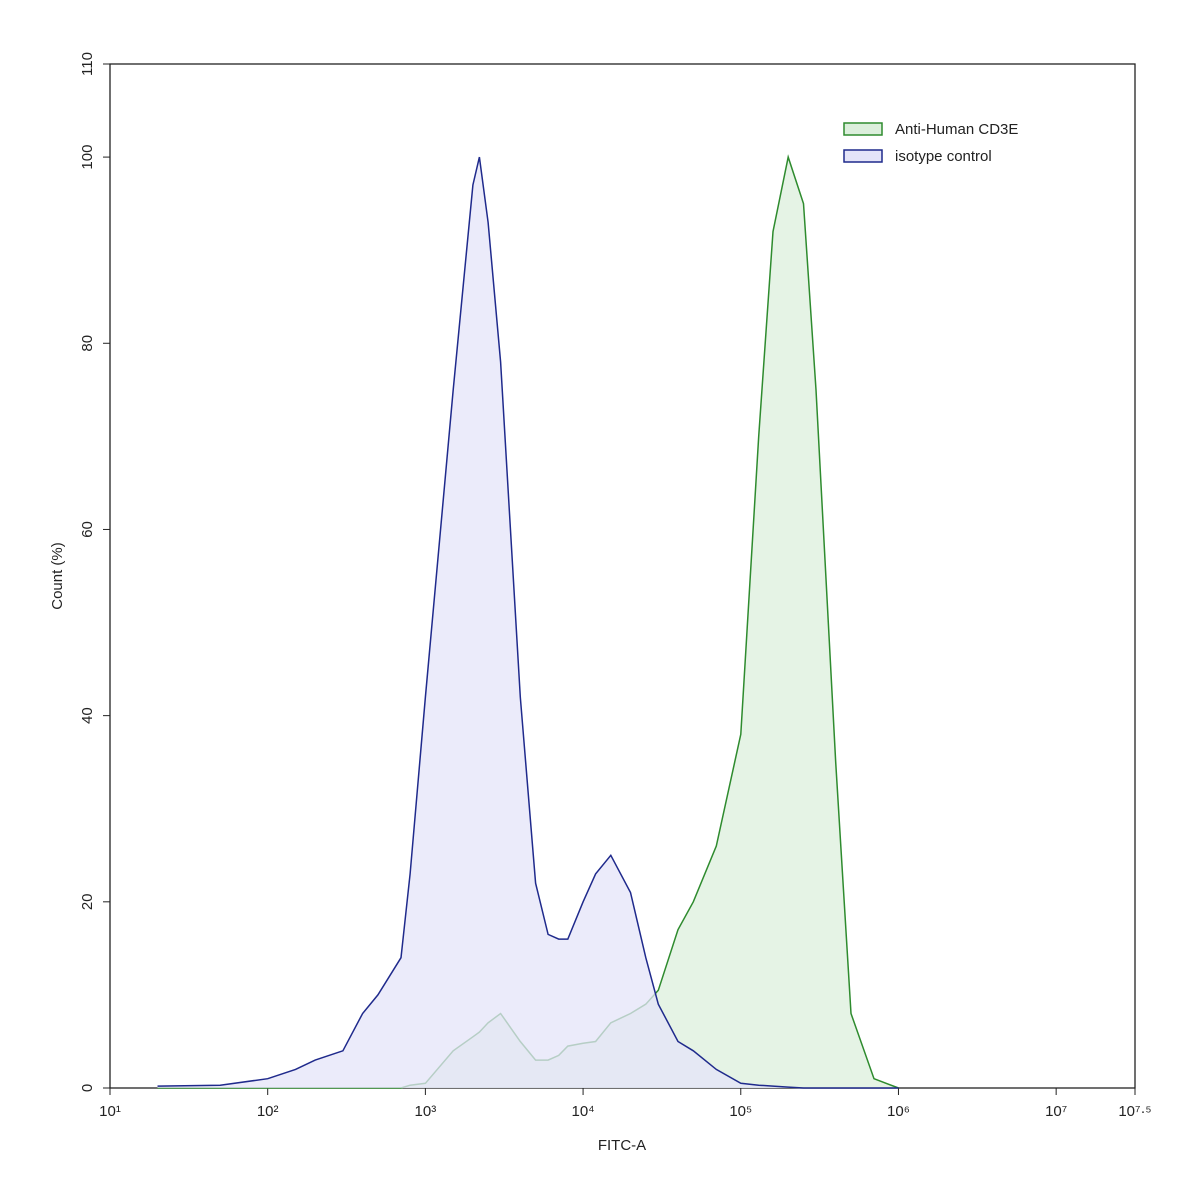 Image resolution: width=1197 pixels, height=1198 pixels. I want to click on x-tick-label: 10¹, so click(110, 1111).